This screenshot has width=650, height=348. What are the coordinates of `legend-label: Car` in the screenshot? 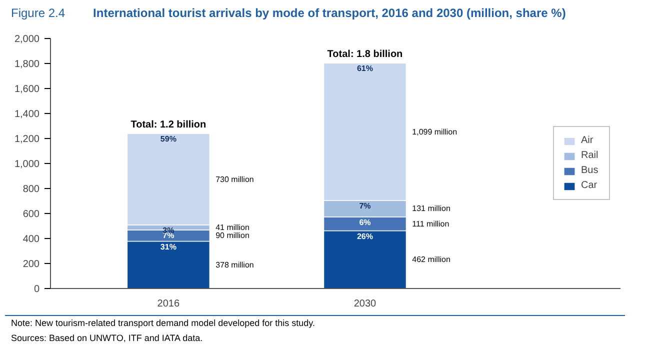 It's located at (589, 185).